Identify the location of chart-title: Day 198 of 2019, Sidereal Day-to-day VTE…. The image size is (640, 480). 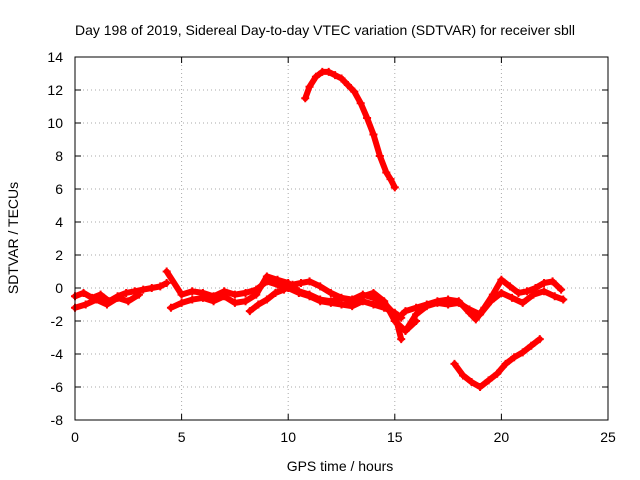
(325, 30).